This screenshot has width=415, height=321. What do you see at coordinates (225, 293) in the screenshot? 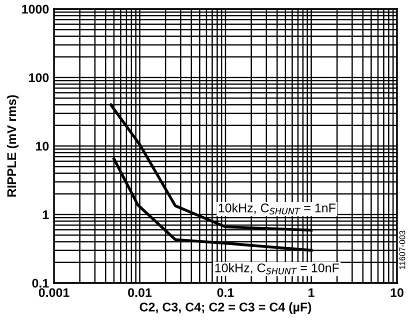
I see `x-tick-label: 0.1` at bounding box center [225, 293].